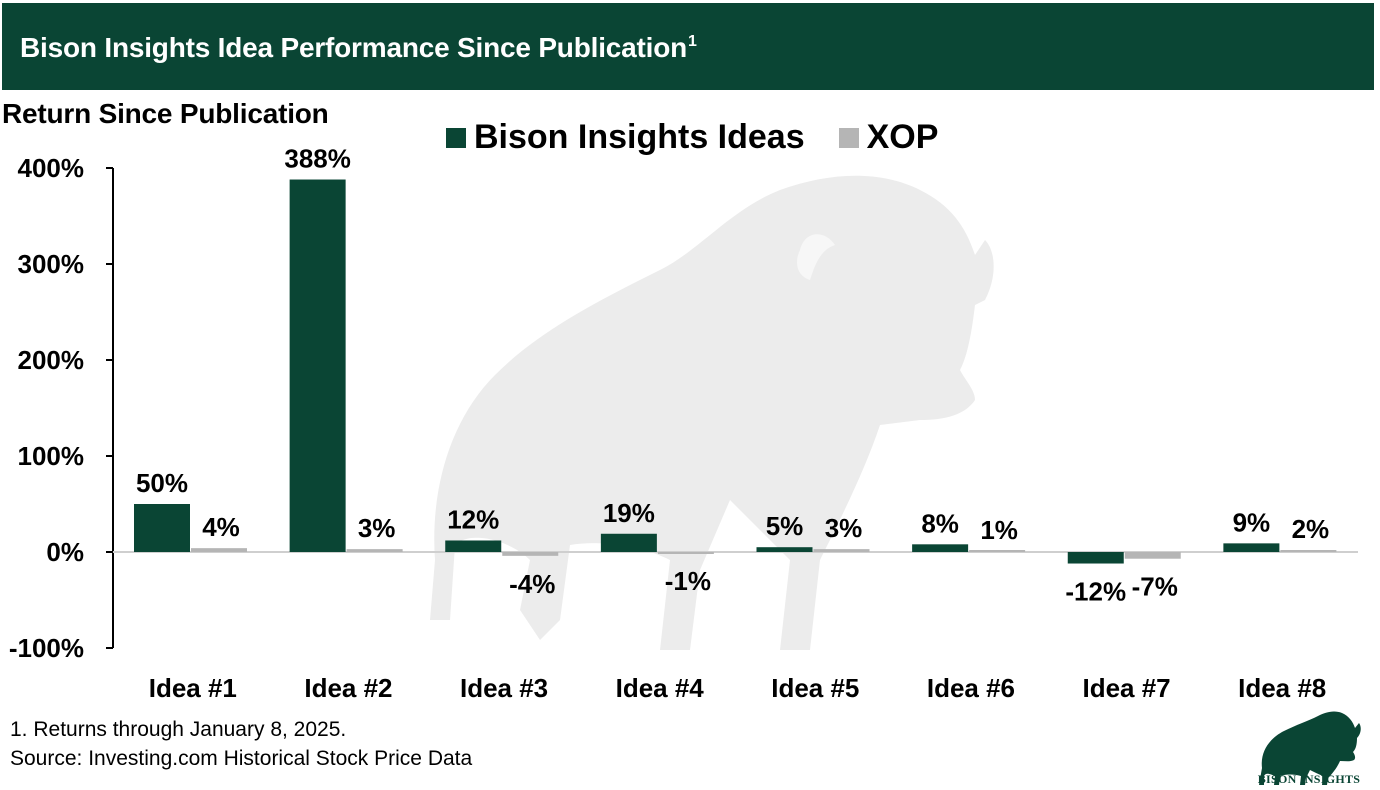  I want to click on data-label-bison: 19%, so click(629, 513).